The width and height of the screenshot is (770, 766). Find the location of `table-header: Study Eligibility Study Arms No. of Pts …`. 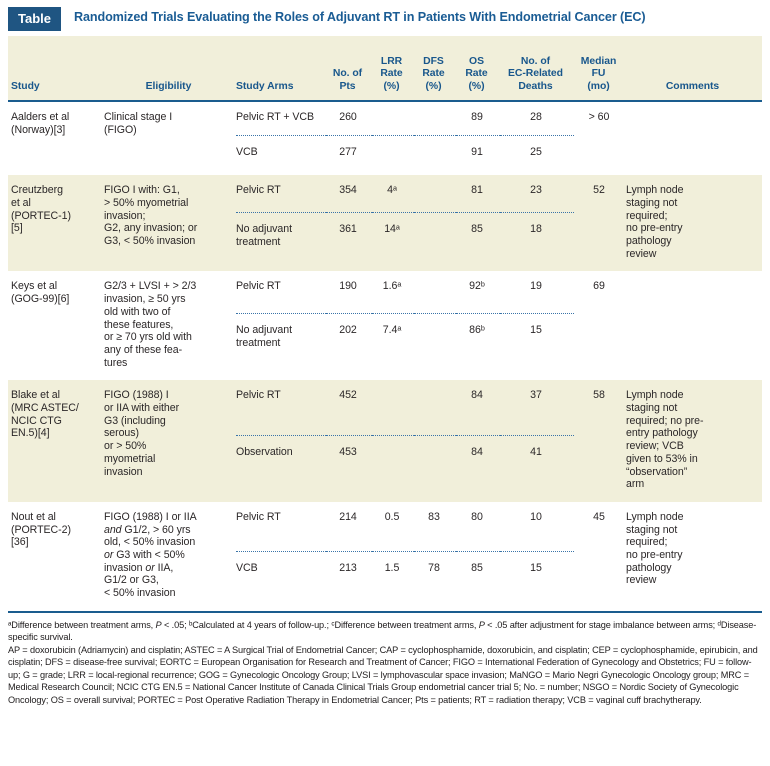

table-header: Study Eligibility Study Arms No. of Pts … is located at coordinates (385, 69).